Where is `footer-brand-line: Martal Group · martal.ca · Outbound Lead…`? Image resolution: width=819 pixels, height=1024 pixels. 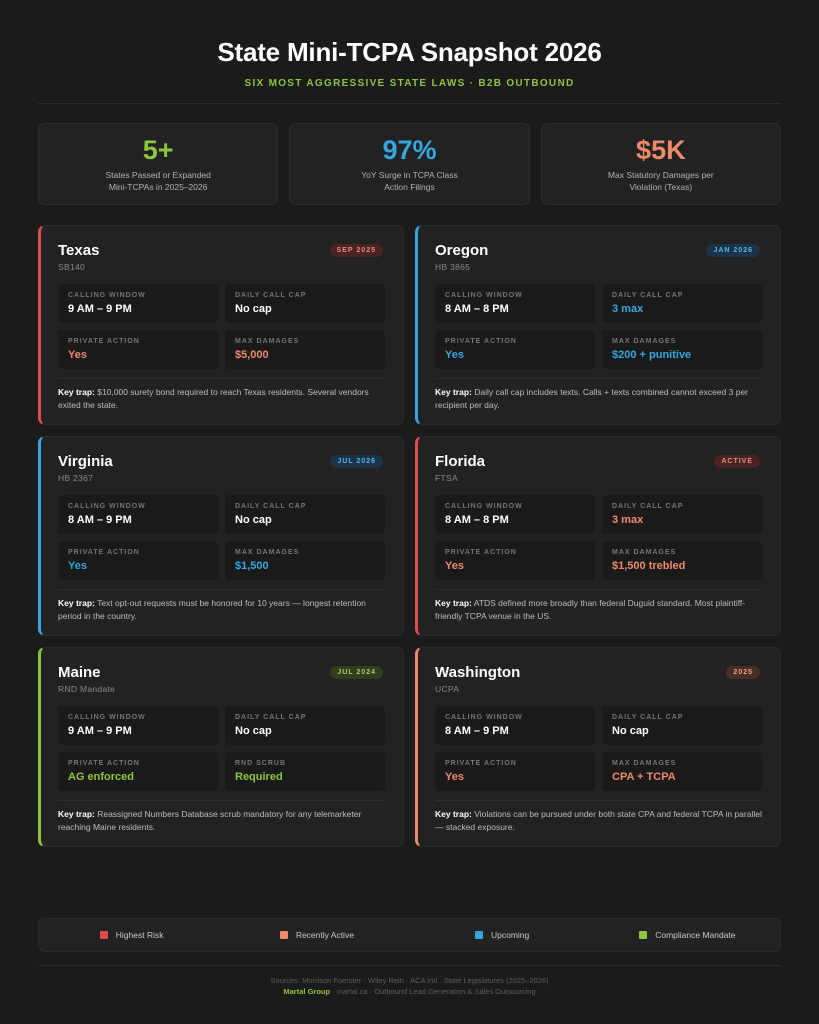
footer-brand-line: Martal Group · martal.ca · Outbound Lead… is located at coordinates (409, 991).